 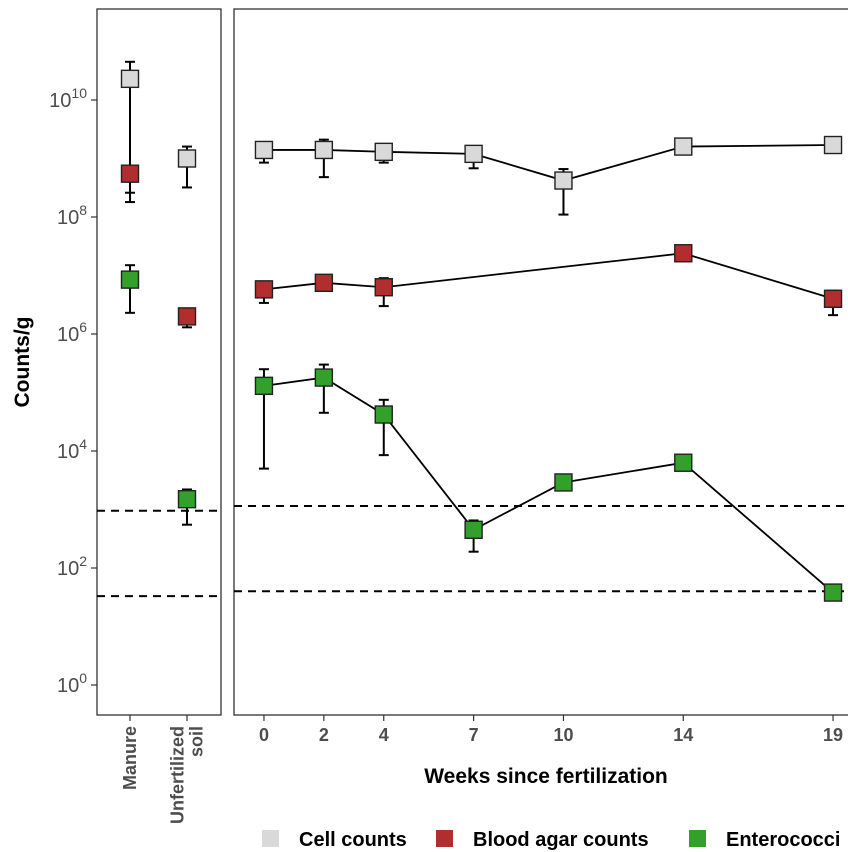 I want to click on x-axis-title: Weeks since fertilization, so click(x=546, y=776).